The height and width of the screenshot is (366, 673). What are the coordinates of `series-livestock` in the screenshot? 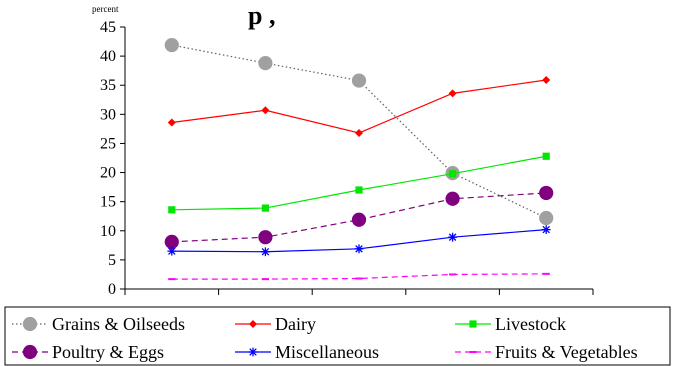 It's located at (359, 183).